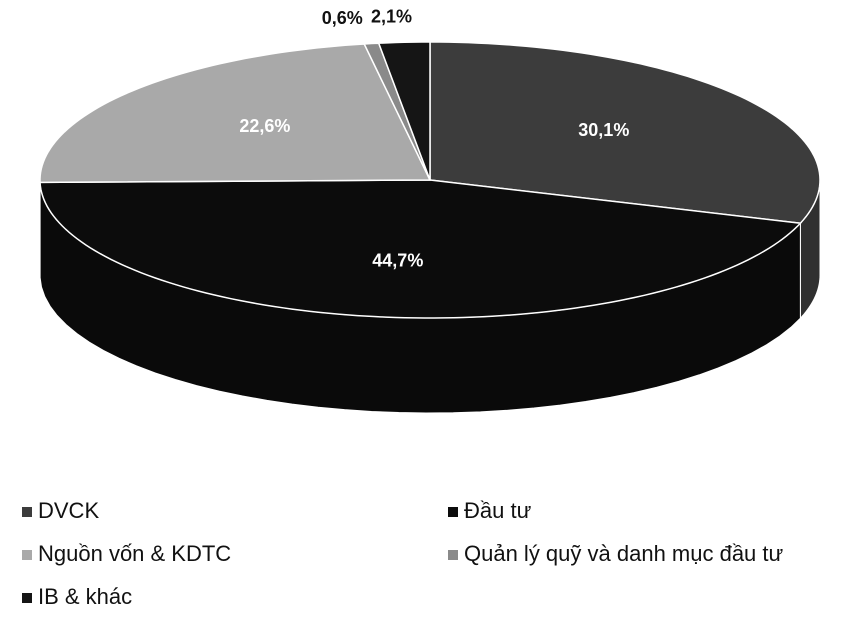 This screenshot has width=865, height=620. Describe the element at coordinates (85, 596) in the screenshot. I see `legend-label: IB & khác` at that location.